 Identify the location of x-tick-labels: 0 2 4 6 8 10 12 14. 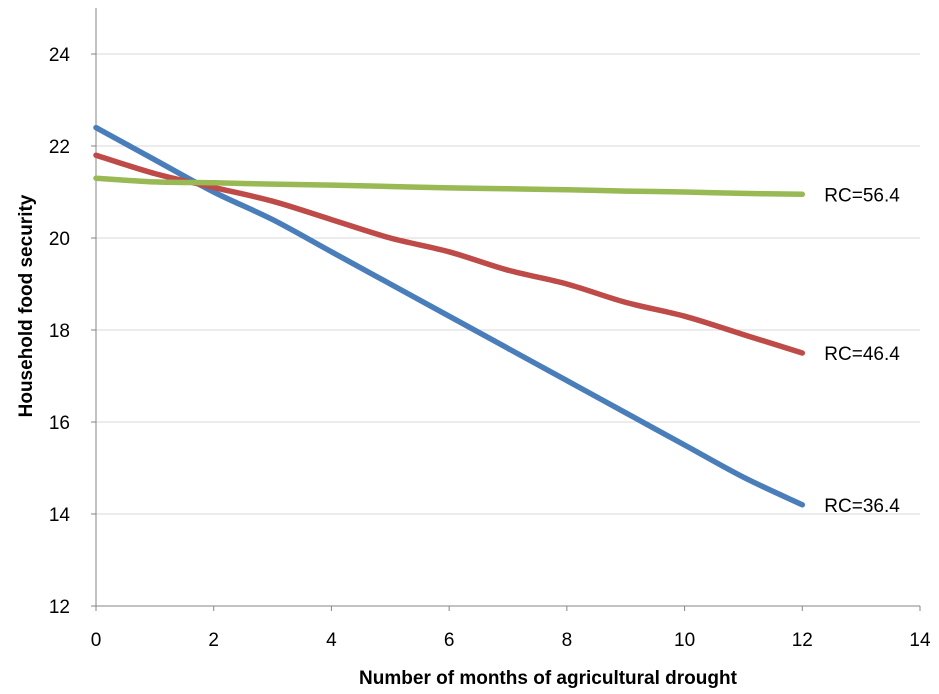
(511, 628).